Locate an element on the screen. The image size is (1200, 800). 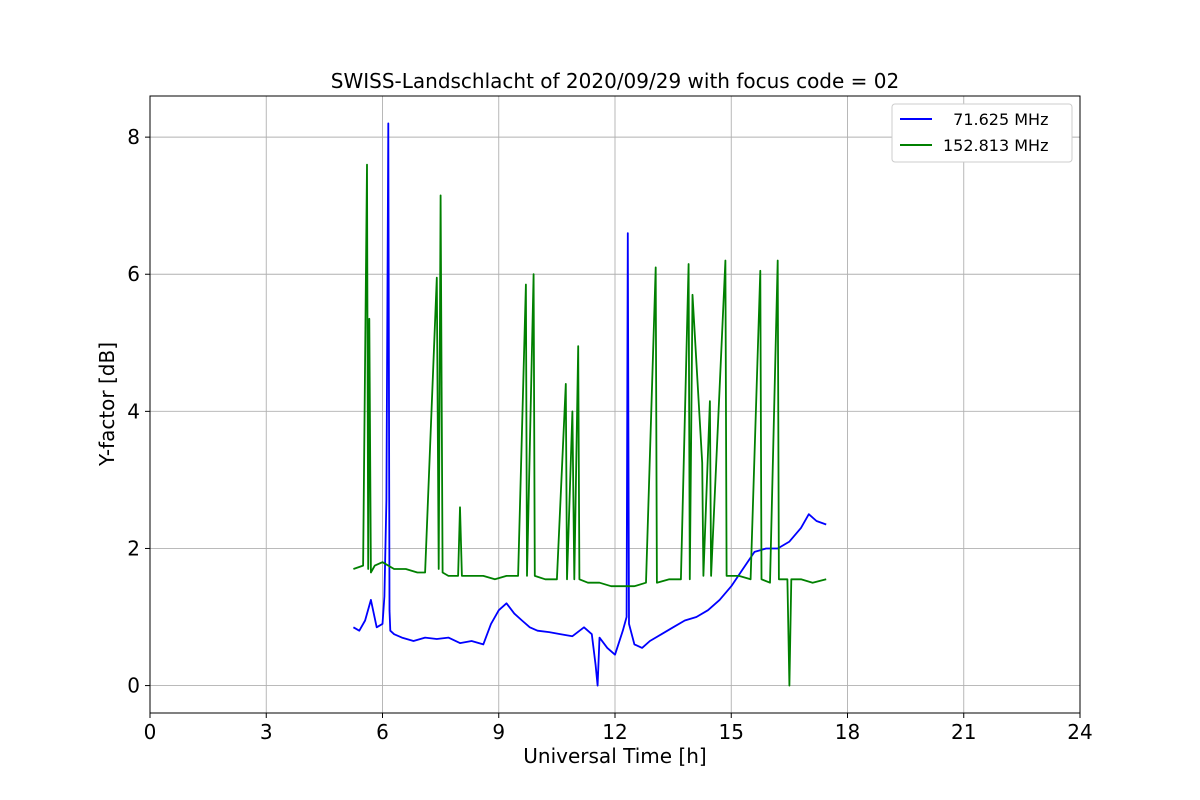
x-axis-ticks: 0 3 6 9 12 15 18 21 24 is located at coordinates (618, 728).